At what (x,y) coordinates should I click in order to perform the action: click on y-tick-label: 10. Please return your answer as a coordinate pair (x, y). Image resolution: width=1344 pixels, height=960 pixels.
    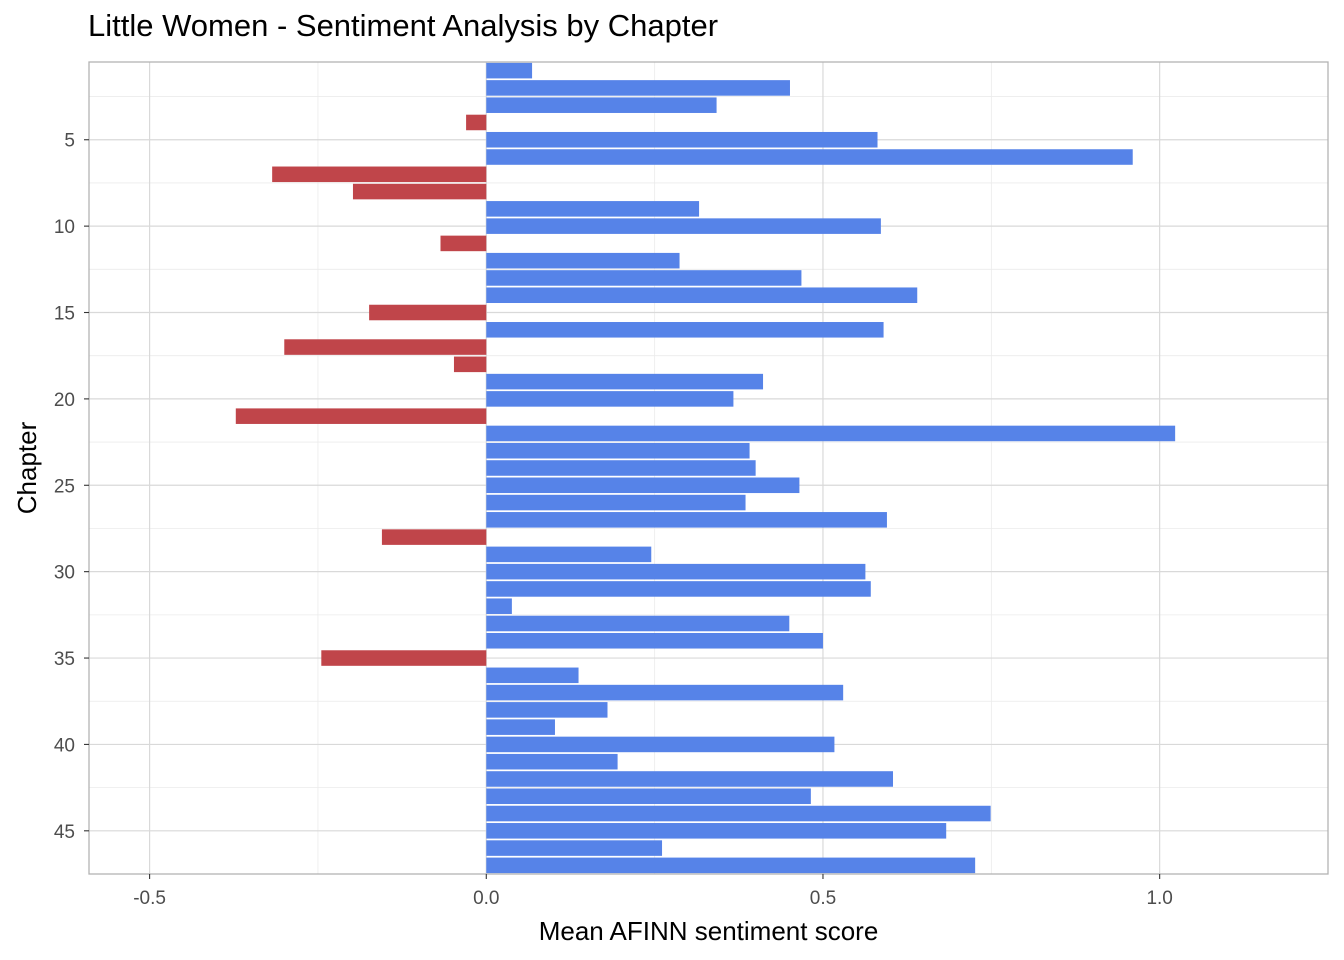
    Looking at the image, I should click on (64, 227).